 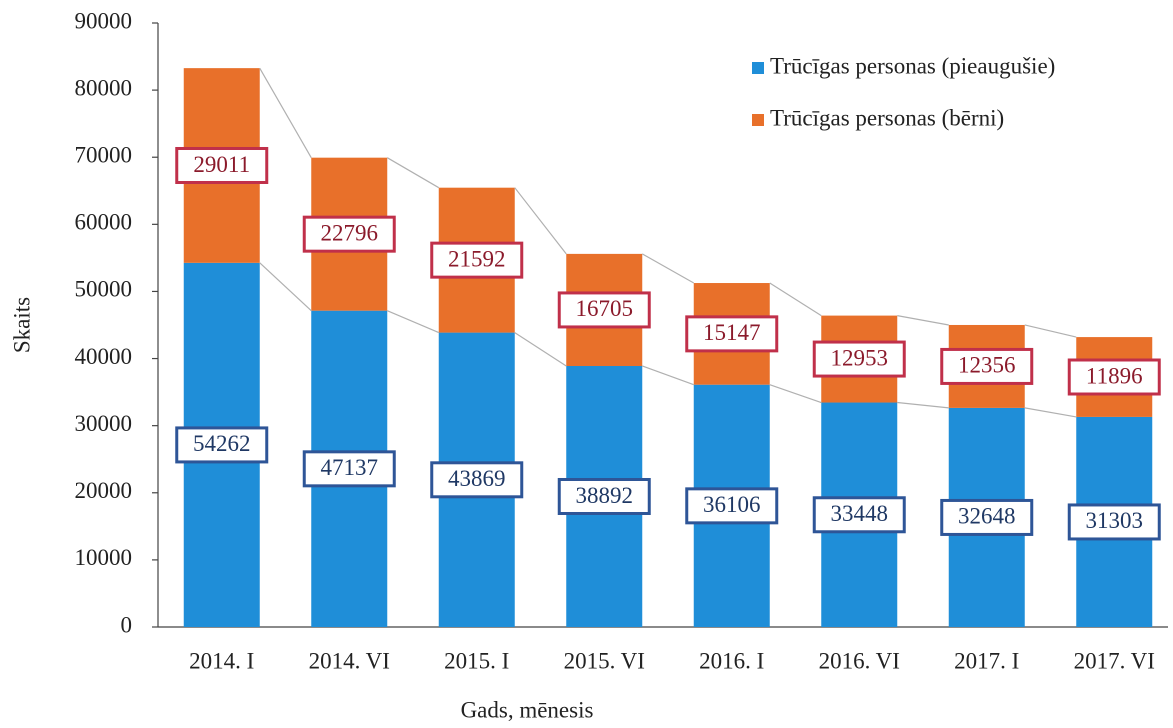 I want to click on value-label: 16705, so click(x=605, y=308).